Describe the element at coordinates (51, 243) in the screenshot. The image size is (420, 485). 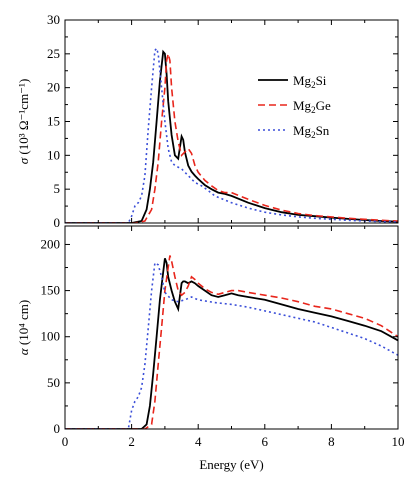
I see `y-tick-label-bottom: 200` at that location.